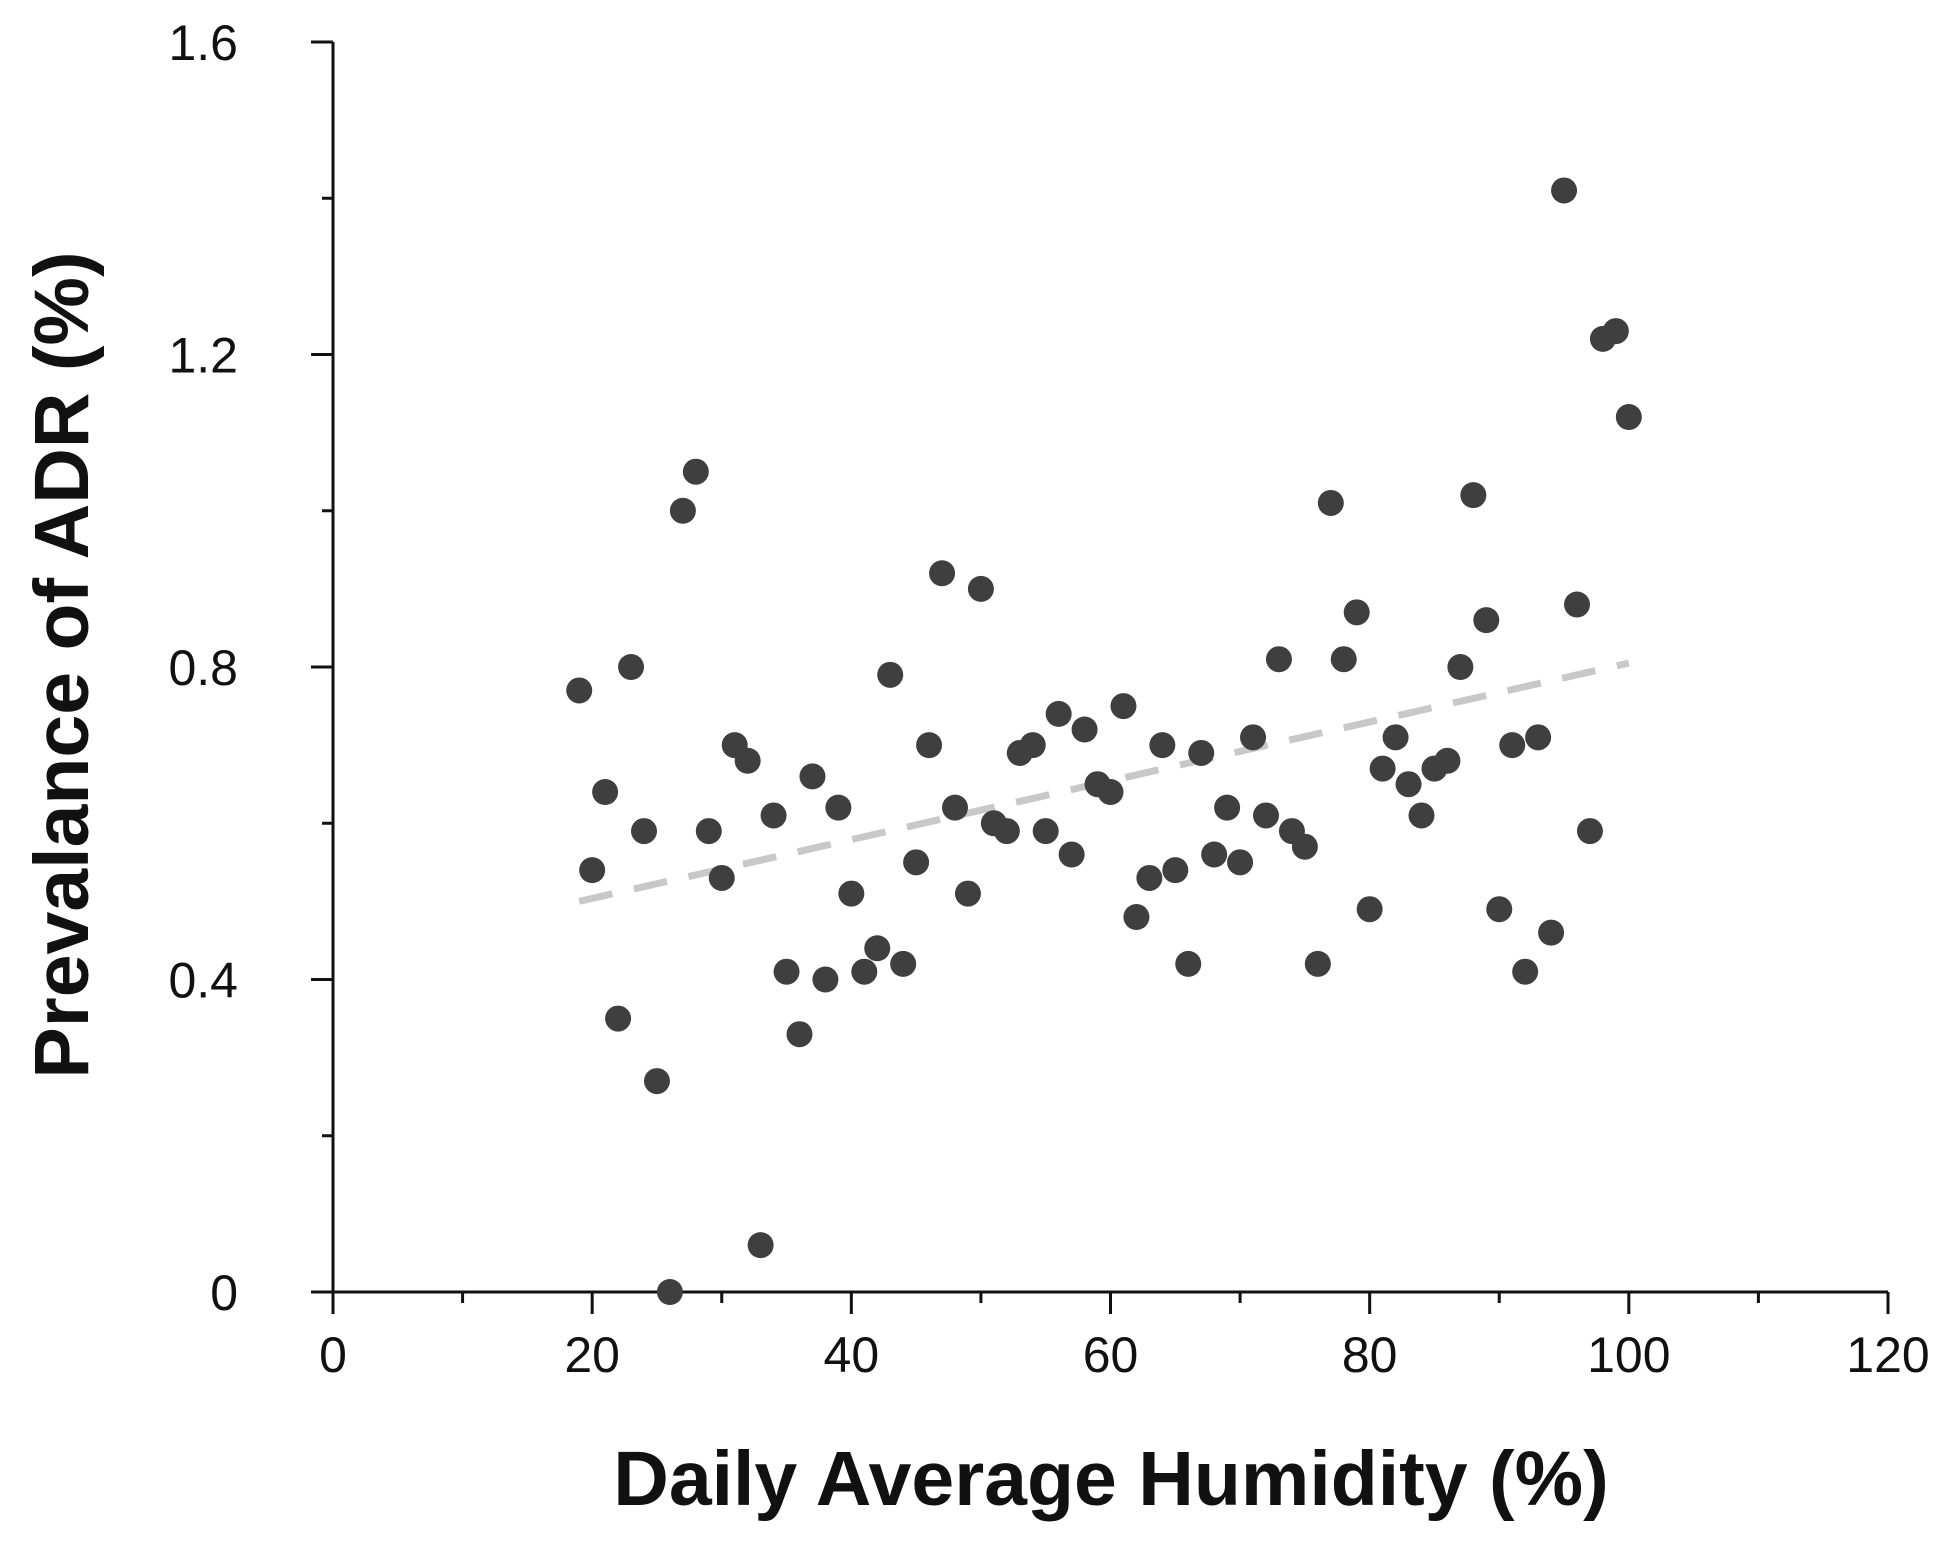 The height and width of the screenshot is (1542, 1936). Describe the element at coordinates (224, 1293) in the screenshot. I see `y-tick-label: 0` at that location.